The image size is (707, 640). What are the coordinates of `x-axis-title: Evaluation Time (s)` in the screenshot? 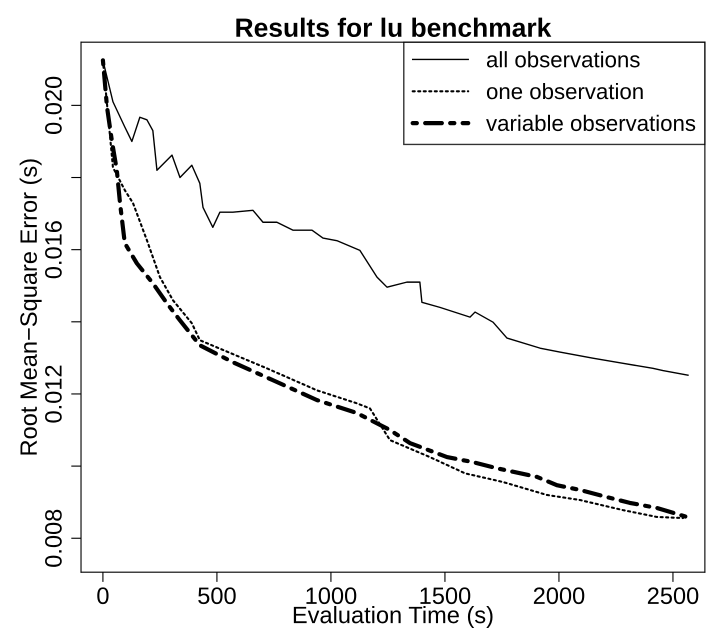 It's located at (393, 617).